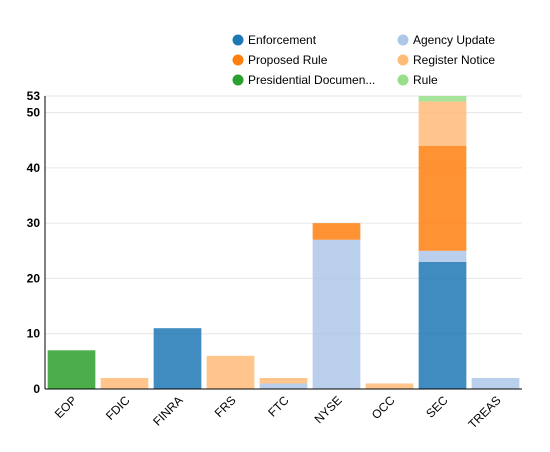 The width and height of the screenshot is (550, 452). I want to click on x-tick-label-ftc: FTC, so click(278, 406).